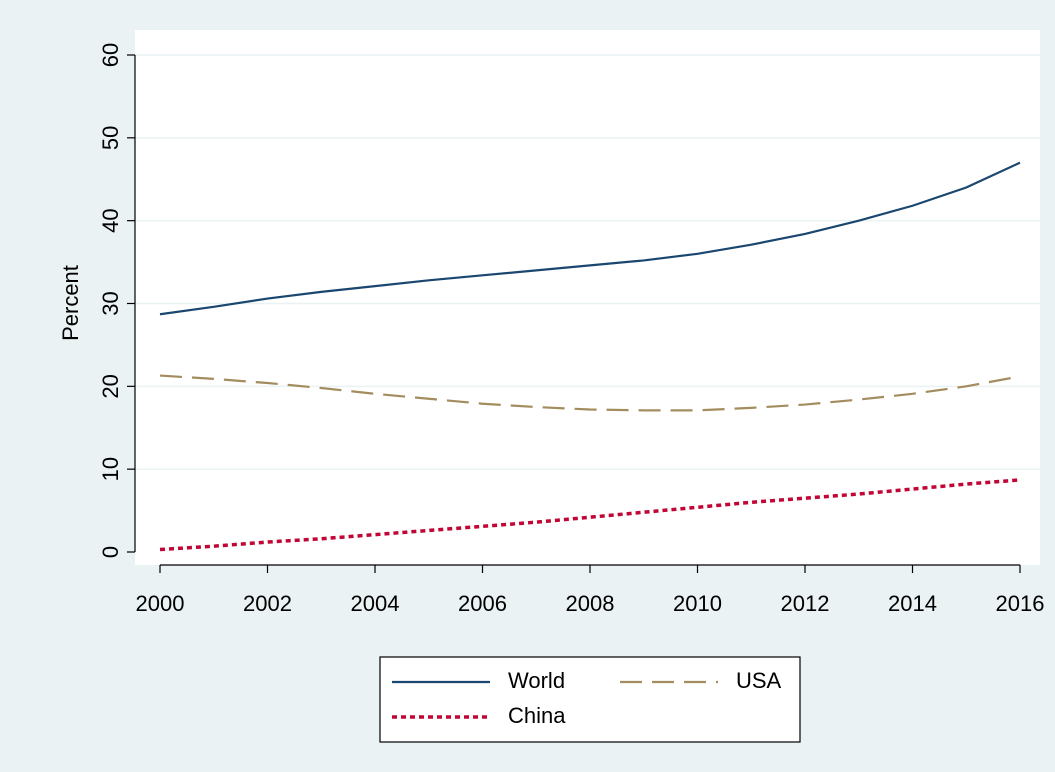  What do you see at coordinates (110, 220) in the screenshot?
I see `y-tick-label: 40` at bounding box center [110, 220].